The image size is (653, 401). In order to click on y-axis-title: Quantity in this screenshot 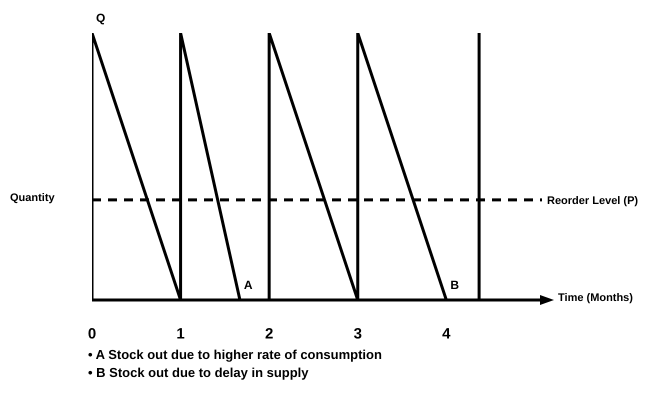, I will do `click(32, 198)`.